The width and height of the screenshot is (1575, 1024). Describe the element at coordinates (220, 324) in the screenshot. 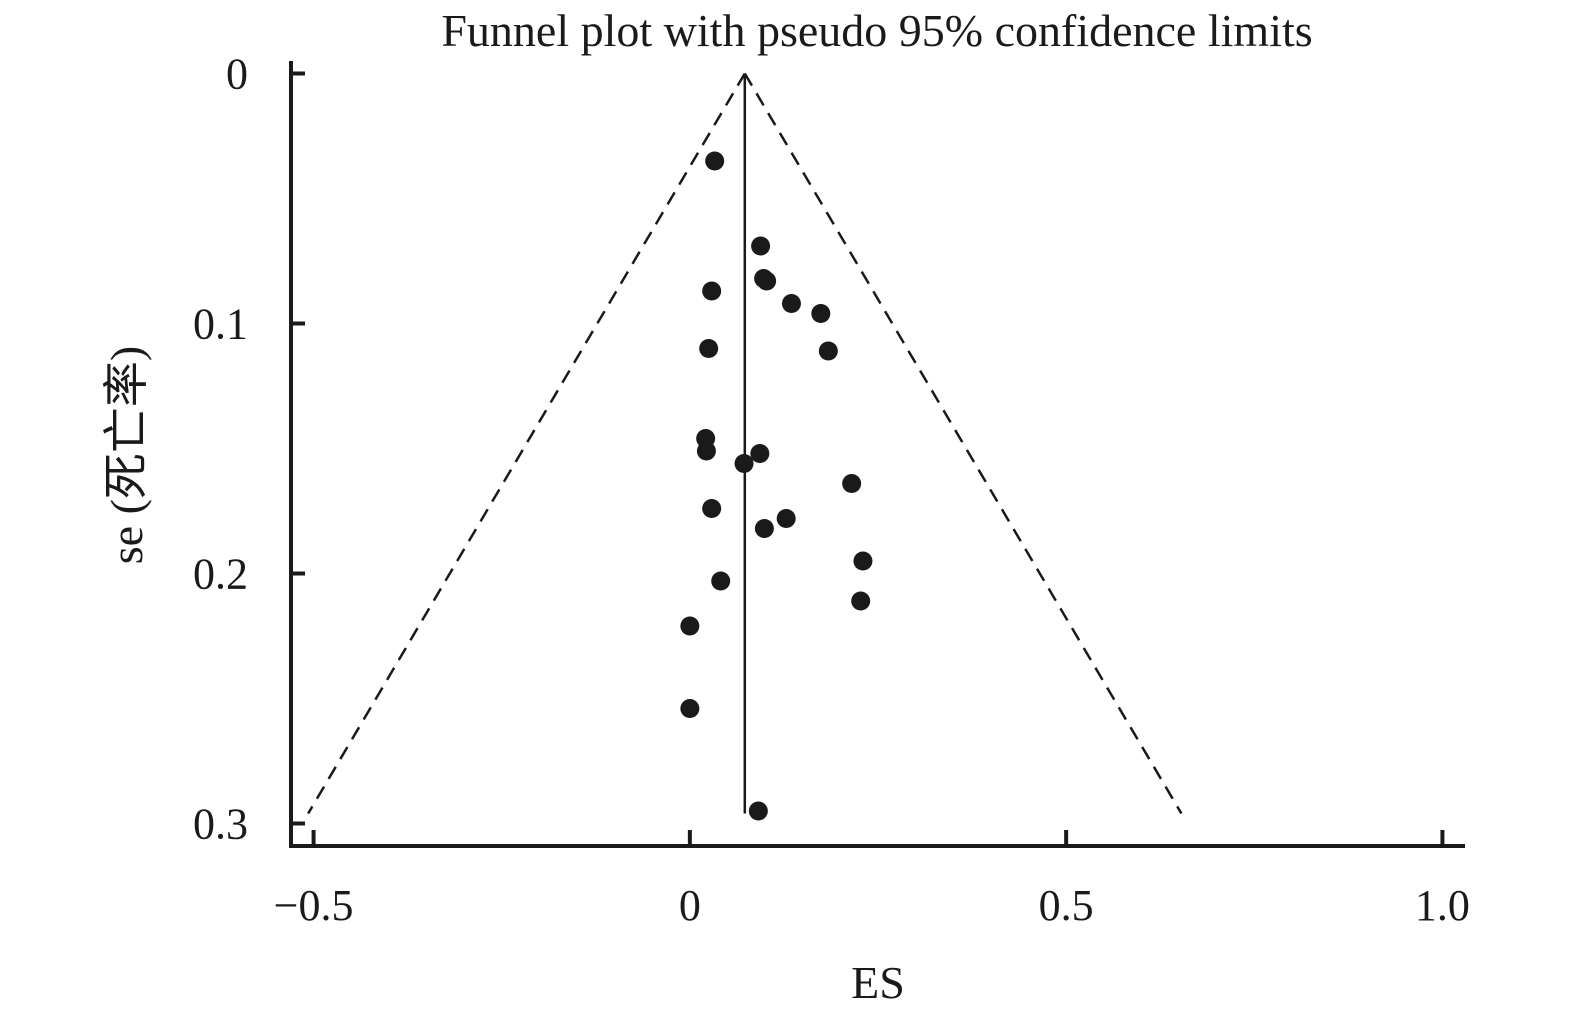

I see `y-tick-label-1: 0.1` at that location.